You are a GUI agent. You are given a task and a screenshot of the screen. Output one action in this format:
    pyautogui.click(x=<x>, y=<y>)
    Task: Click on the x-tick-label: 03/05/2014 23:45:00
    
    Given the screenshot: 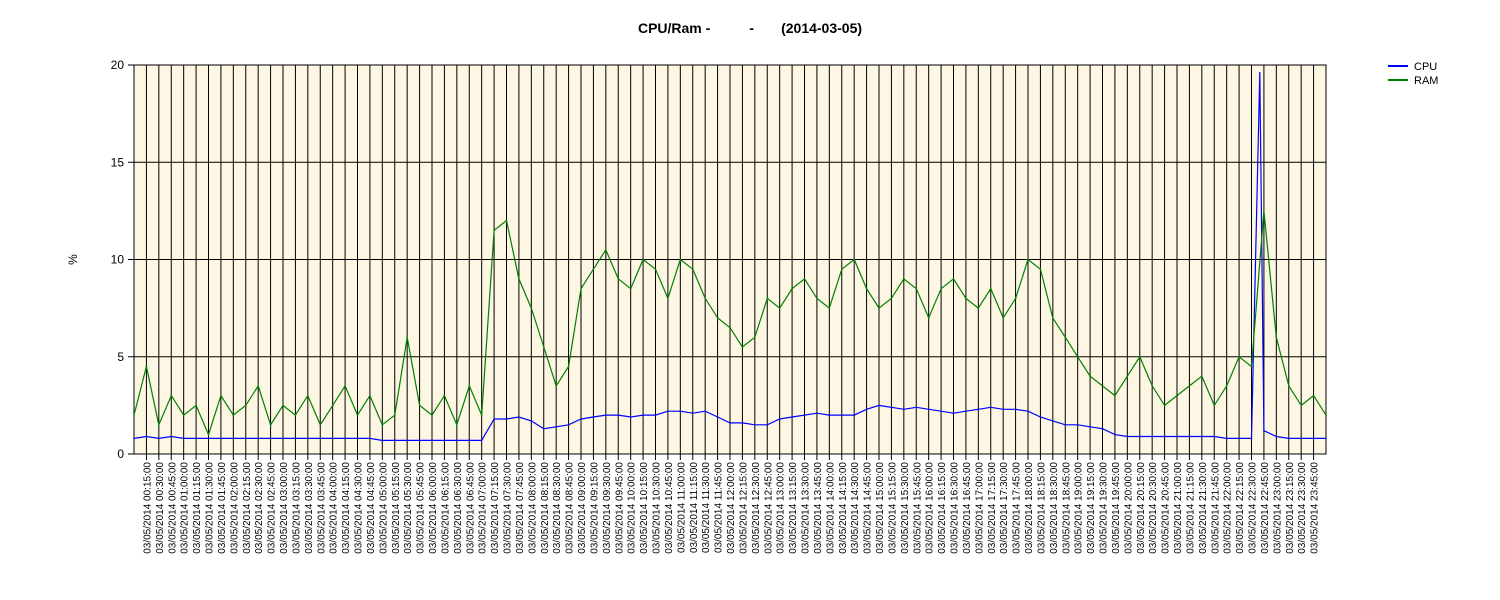 What is the action you would take?
    pyautogui.click(x=1315, y=508)
    